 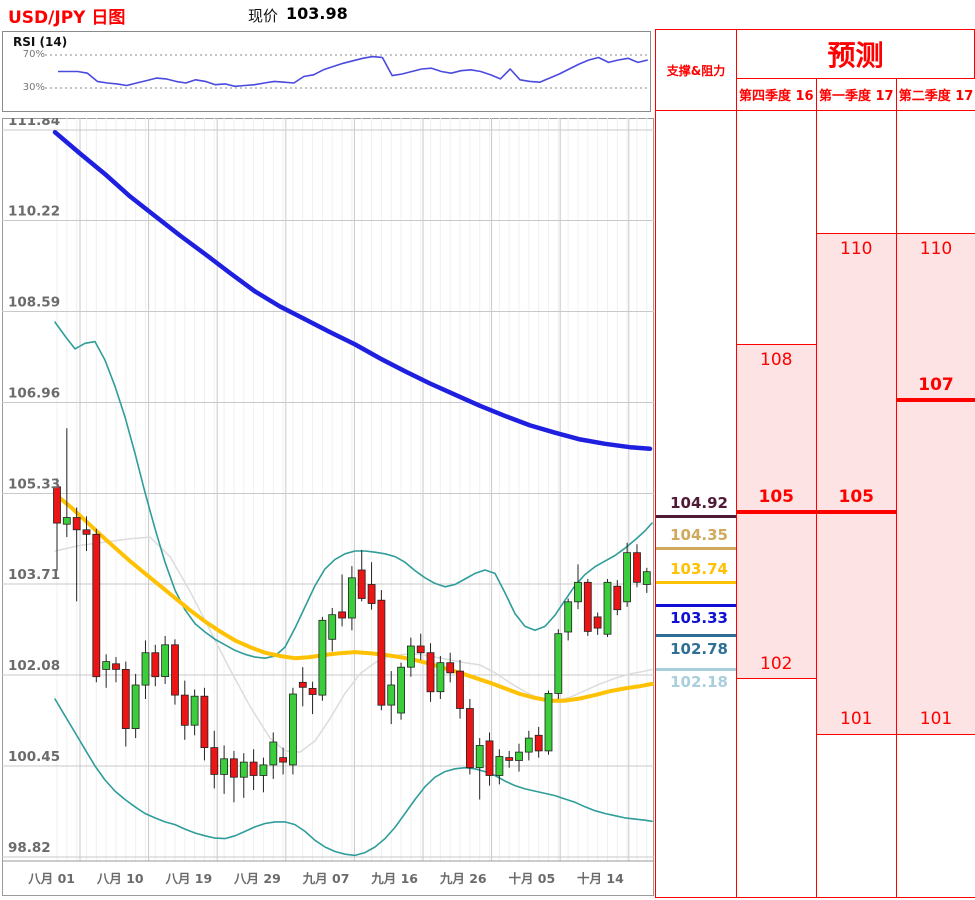 What do you see at coordinates (776, 360) in the screenshot?
I see `forecast-top-value: 108` at bounding box center [776, 360].